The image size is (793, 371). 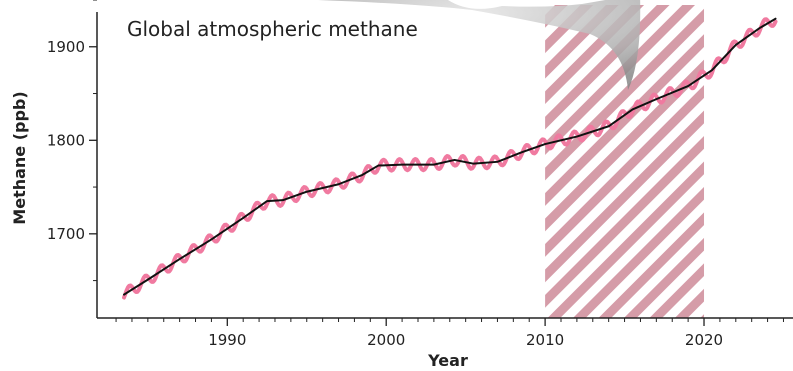 I want to click on x-tick-label: 1990, so click(x=227, y=340).